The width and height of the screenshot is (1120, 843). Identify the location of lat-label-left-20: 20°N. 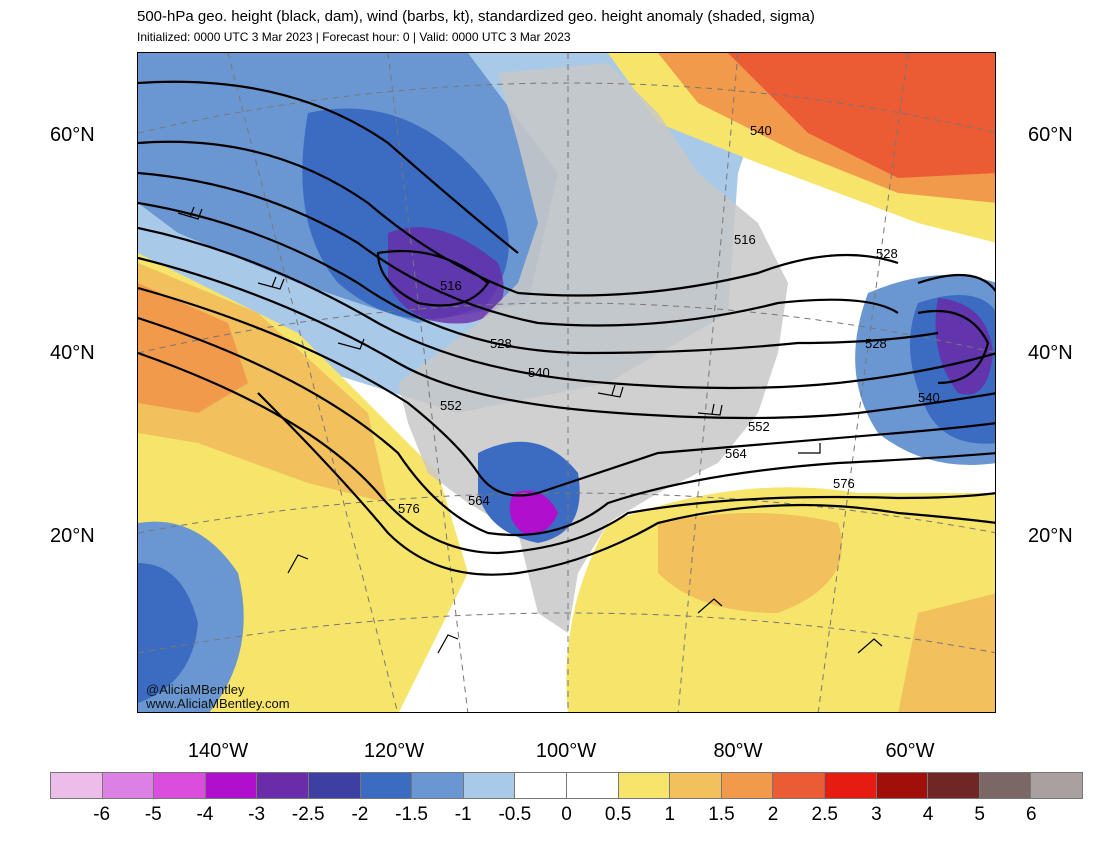
(72, 536).